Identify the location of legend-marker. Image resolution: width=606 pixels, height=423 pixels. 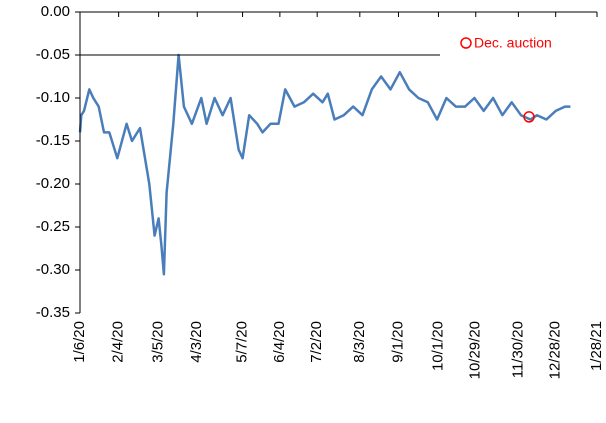
(466, 43).